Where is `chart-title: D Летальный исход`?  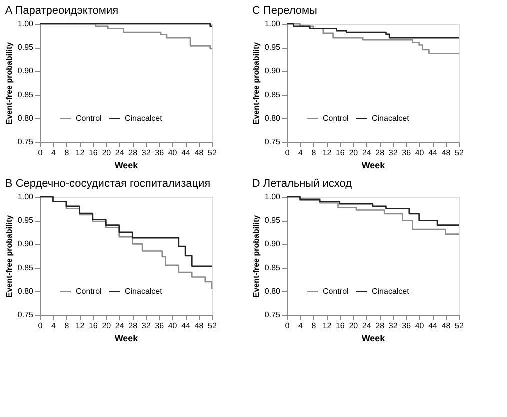
chart-title: D Летальный исход is located at coordinates (302, 184).